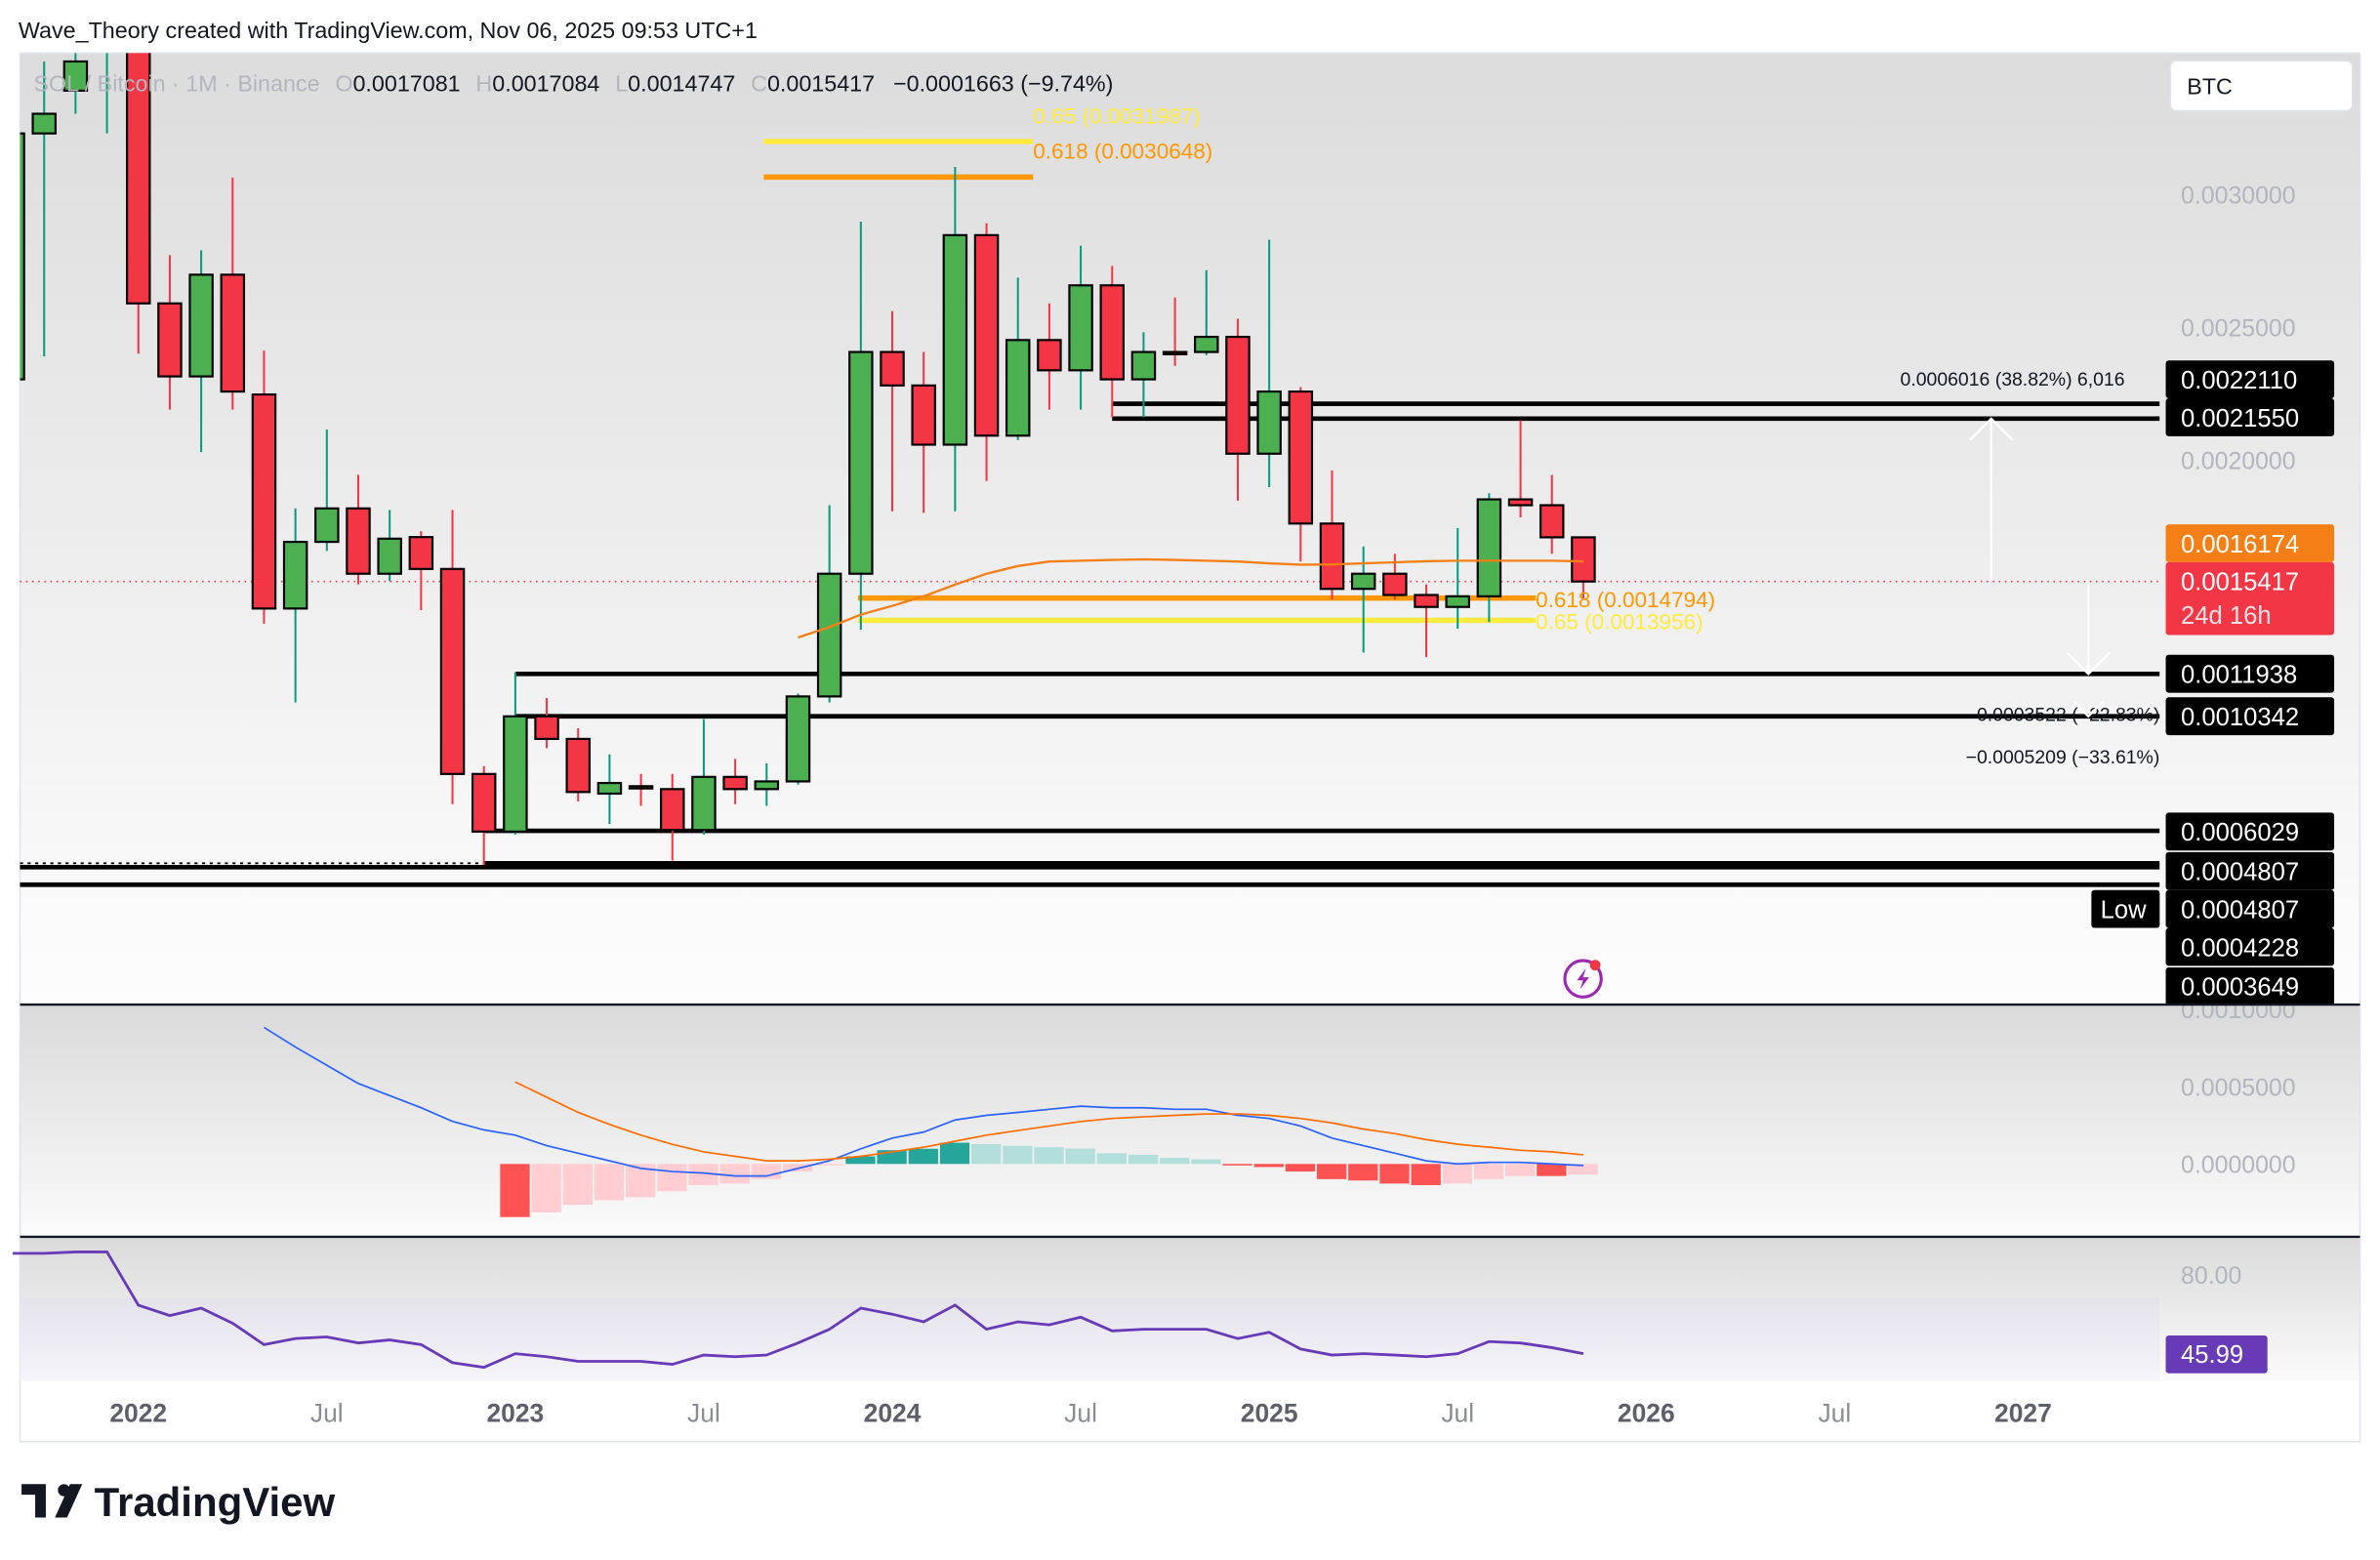  Describe the element at coordinates (406, 83) in the screenshot. I see `open-value: 0.0017081` at that location.